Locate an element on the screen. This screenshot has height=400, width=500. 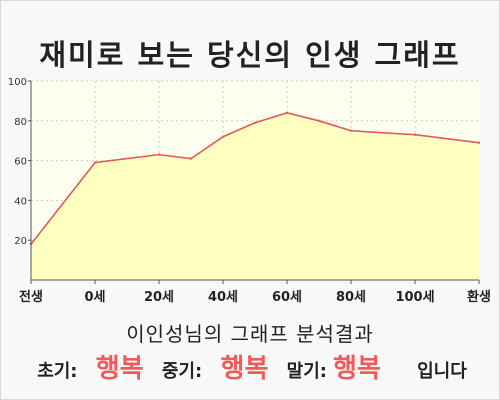
x-tick-label: 전생 is located at coordinates (31, 297).